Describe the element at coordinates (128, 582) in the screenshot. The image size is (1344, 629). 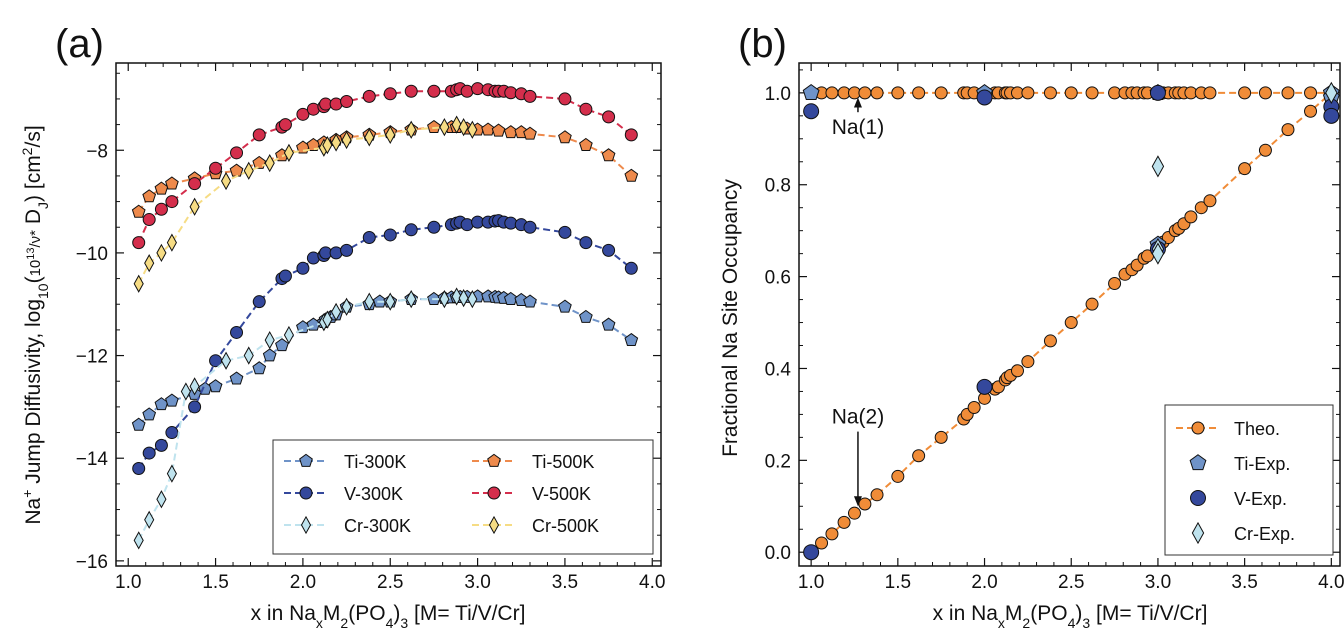
I see `a-xtick-label: 1.0` at that location.